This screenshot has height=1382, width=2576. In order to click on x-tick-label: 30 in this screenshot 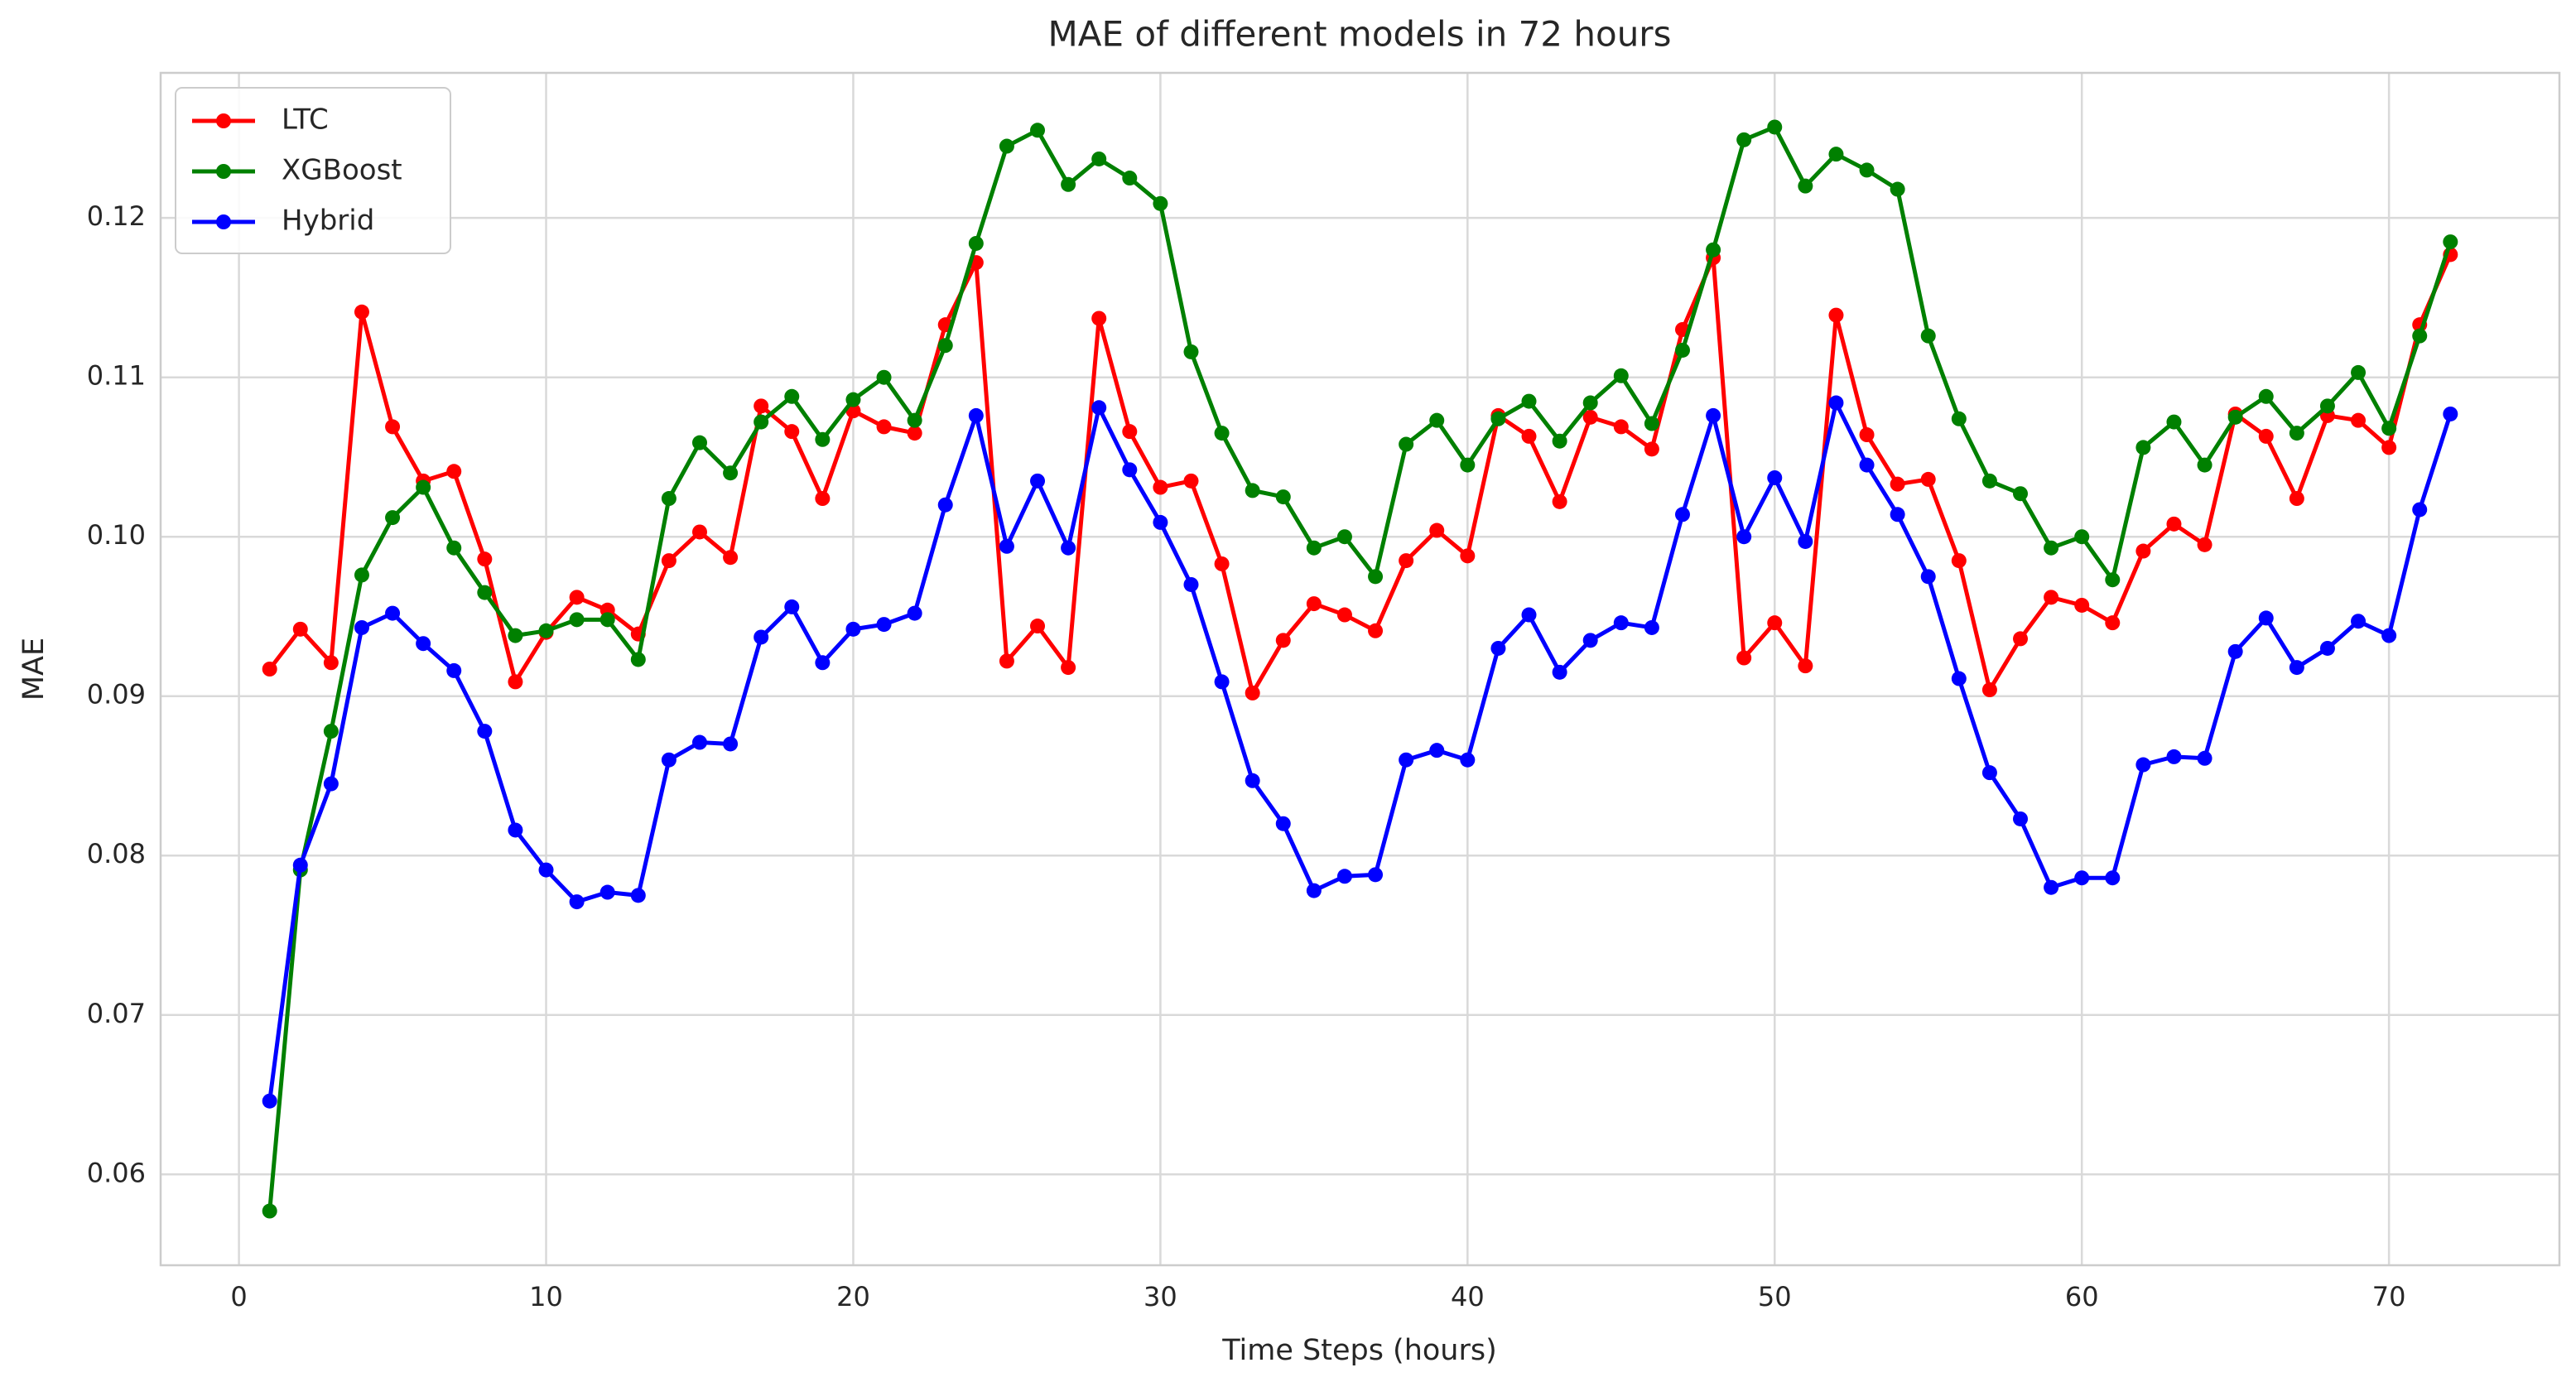, I will do `click(1160, 1296)`.